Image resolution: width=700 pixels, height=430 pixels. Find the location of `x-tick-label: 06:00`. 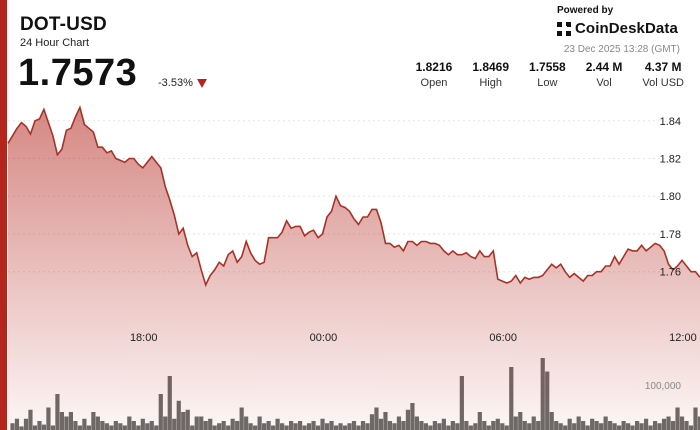

x-tick-label: 06:00 is located at coordinates (503, 338).